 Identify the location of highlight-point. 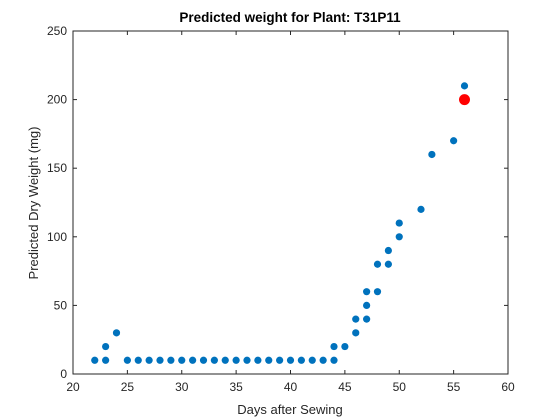
(464, 100).